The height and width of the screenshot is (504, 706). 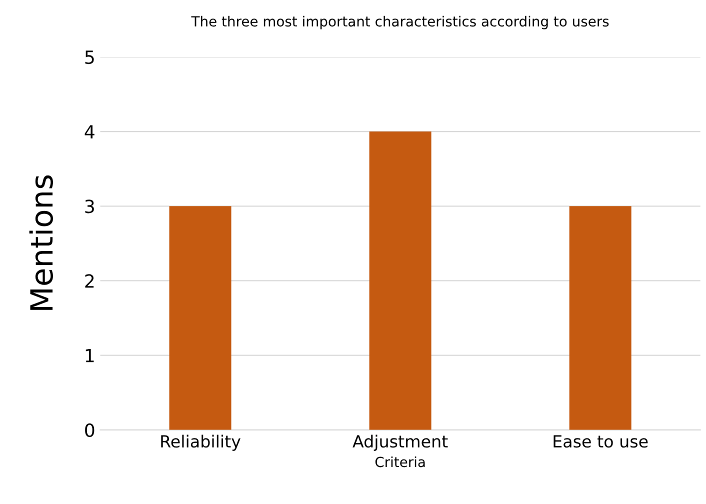 What do you see at coordinates (89, 207) in the screenshot?
I see `y-tick-label: 3` at bounding box center [89, 207].